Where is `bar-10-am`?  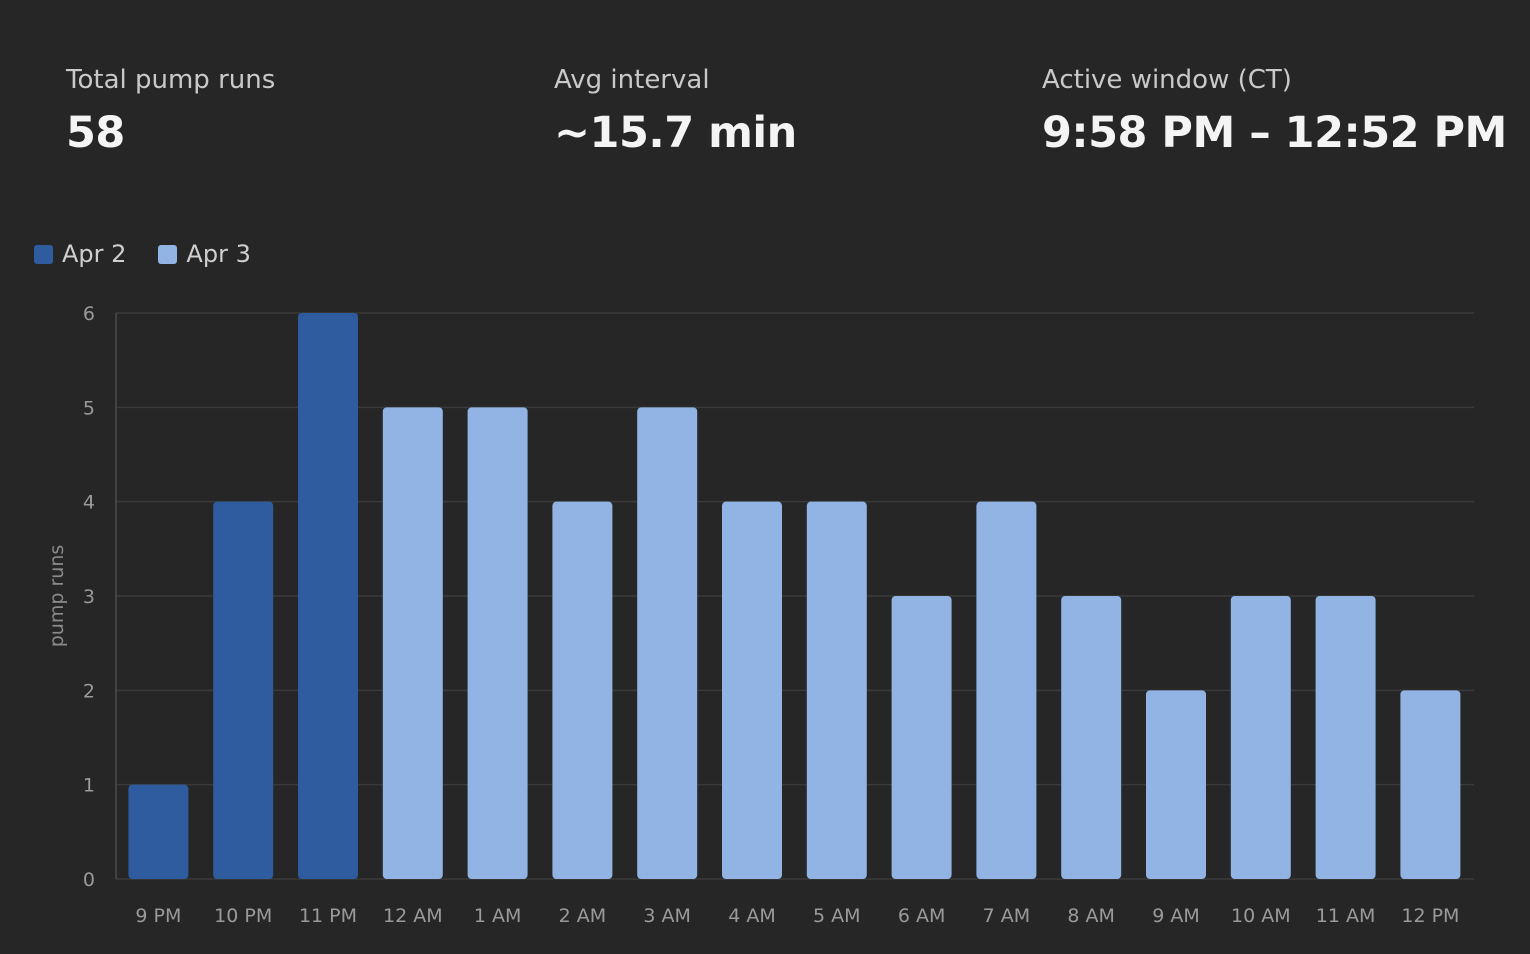 bar-10-am is located at coordinates (1260, 737).